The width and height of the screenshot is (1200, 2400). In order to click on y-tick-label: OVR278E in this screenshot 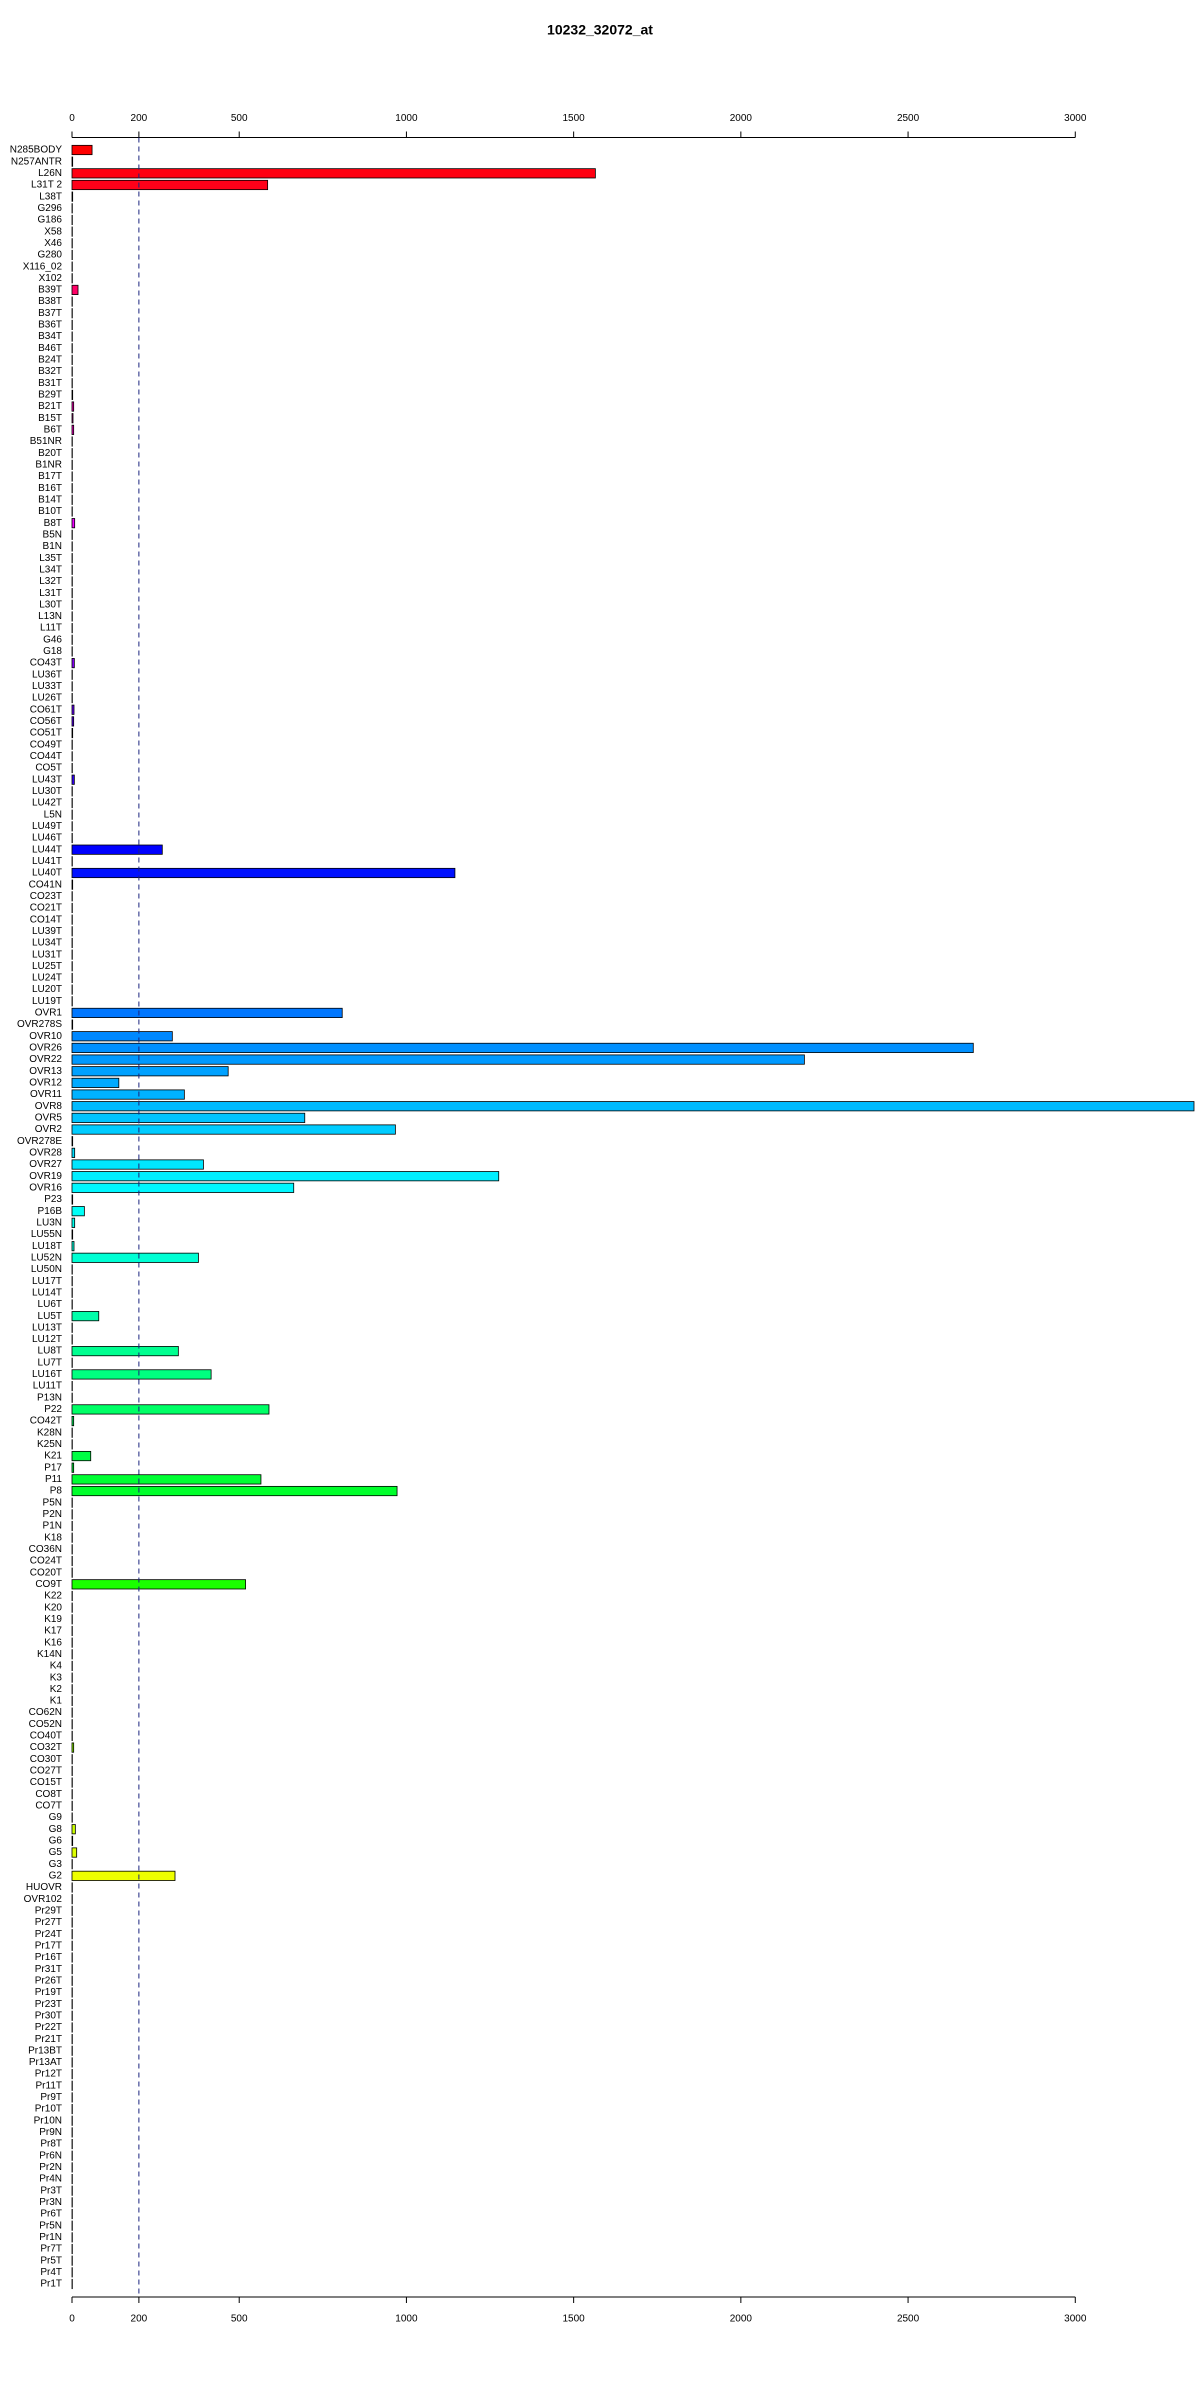, I will do `click(39, 1141)`.